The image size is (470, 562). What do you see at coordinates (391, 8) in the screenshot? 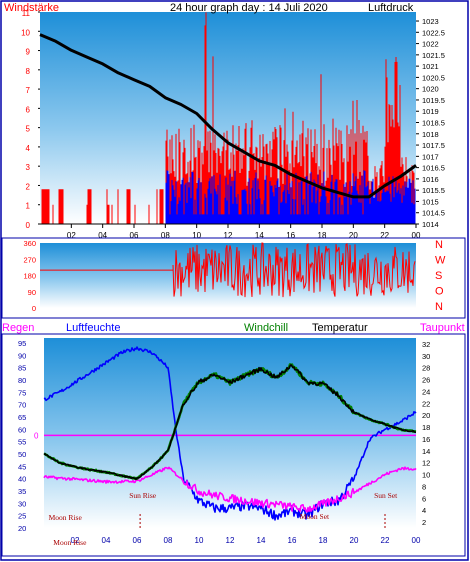
I see `luftdruck-title: Luftdruck` at bounding box center [391, 8].